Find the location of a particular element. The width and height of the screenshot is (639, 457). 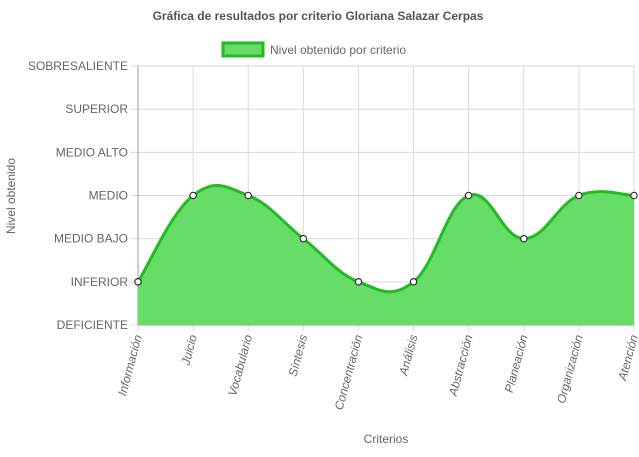

x-tick-label: Planeación is located at coordinates (516, 363).